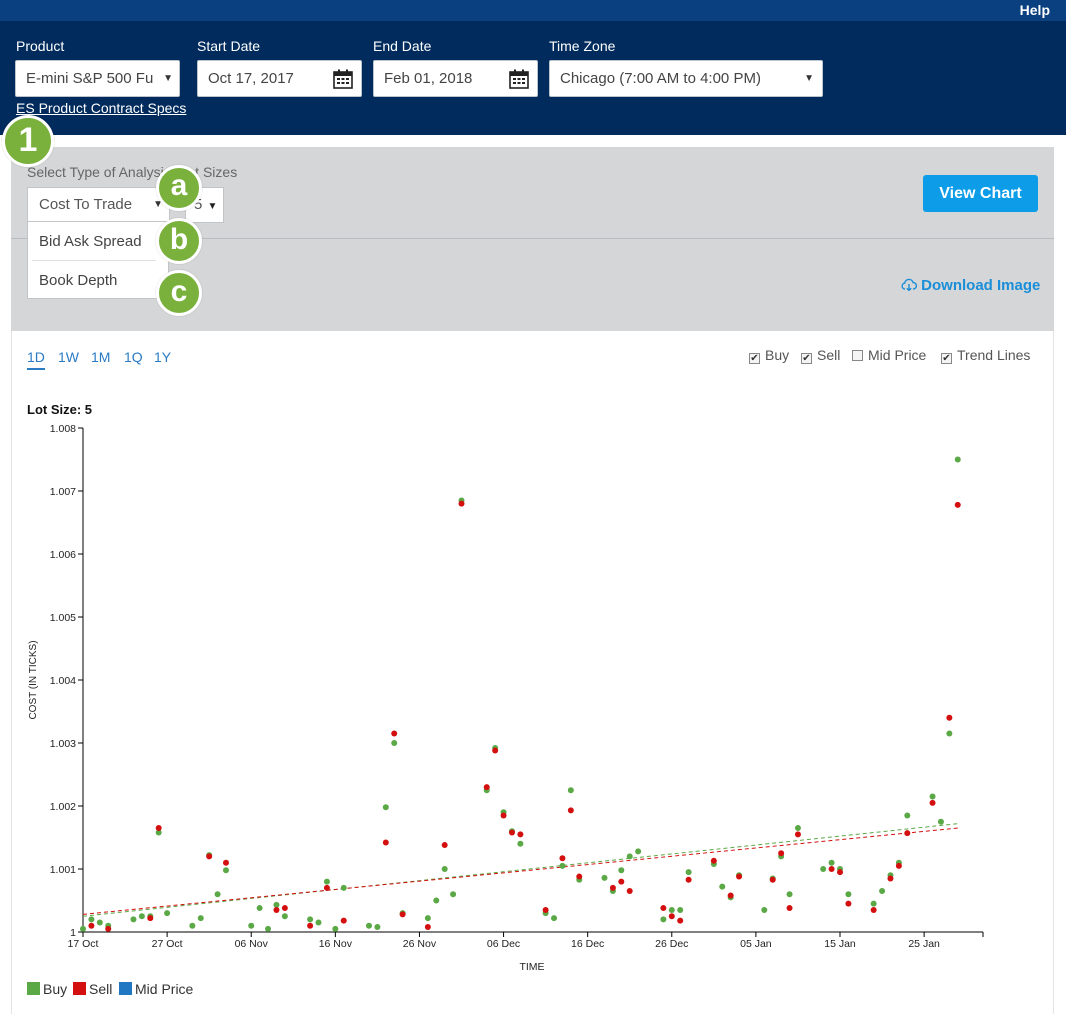  What do you see at coordinates (125, 988) in the screenshot?
I see `legend-swatch-mid-price` at bounding box center [125, 988].